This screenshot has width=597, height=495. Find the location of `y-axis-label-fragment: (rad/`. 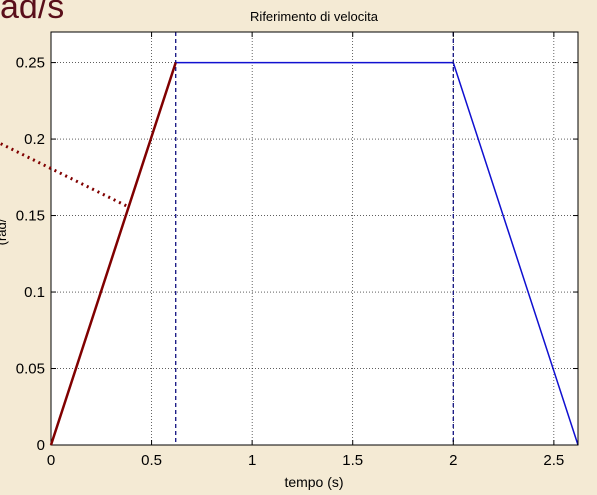

y-axis-label-fragment: (rad/ is located at coordinates (4, 231).